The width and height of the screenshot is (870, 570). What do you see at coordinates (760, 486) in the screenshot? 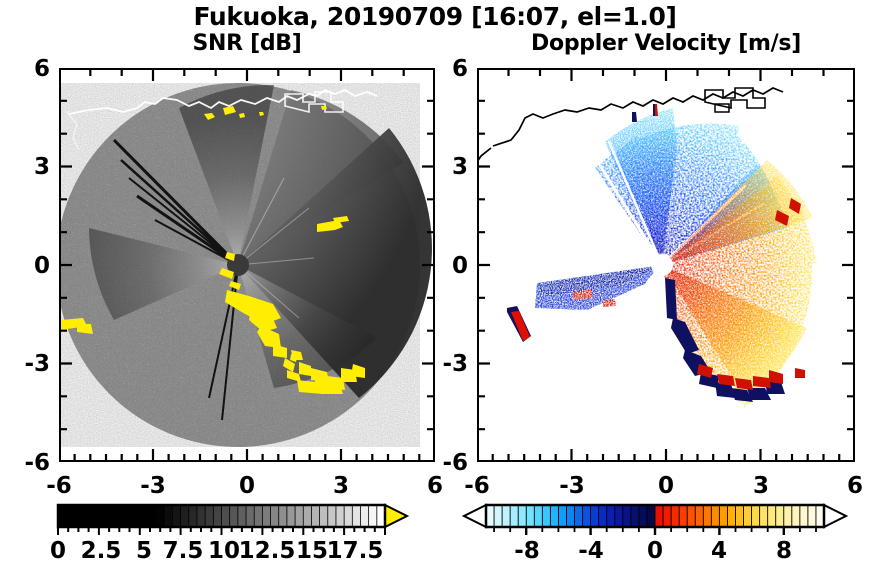
I see `doppler-xtick-3: 3` at bounding box center [760, 486].